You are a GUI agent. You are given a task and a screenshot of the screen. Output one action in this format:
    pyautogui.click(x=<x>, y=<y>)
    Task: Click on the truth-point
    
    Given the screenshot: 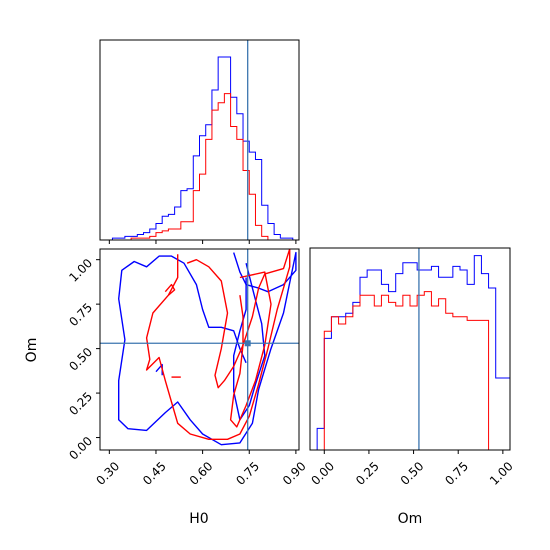 What is the action you would take?
    pyautogui.click(x=247, y=343)
    